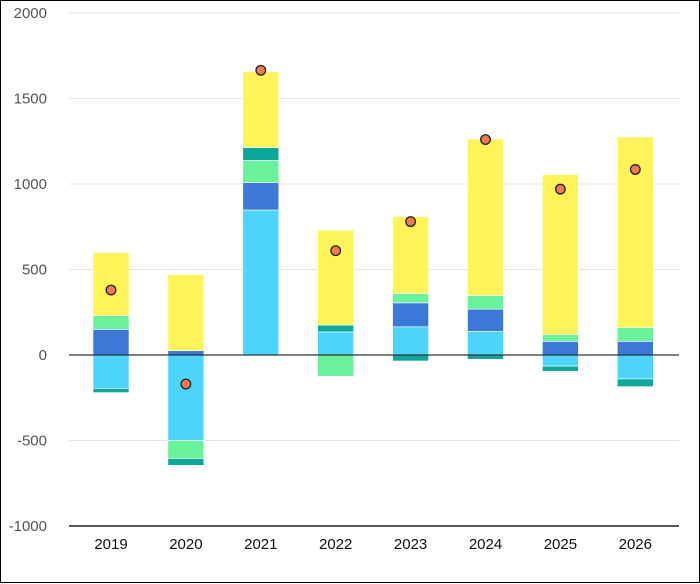  What do you see at coordinates (32, 441) in the screenshot?
I see `y-tick-label: -500` at bounding box center [32, 441].